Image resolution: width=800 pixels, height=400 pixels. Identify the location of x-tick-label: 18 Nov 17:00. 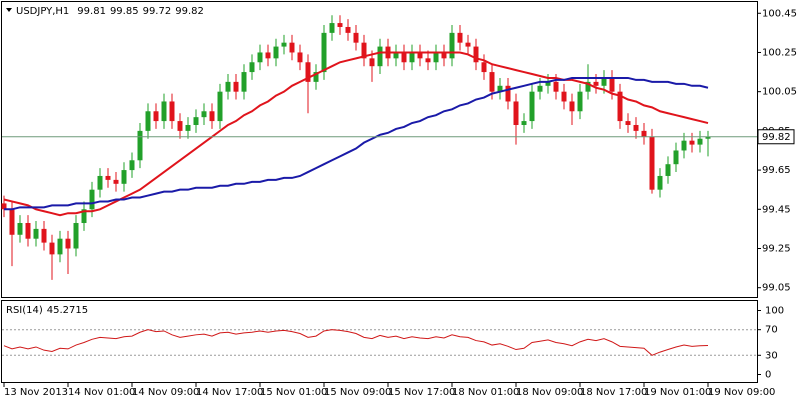
(613, 392).